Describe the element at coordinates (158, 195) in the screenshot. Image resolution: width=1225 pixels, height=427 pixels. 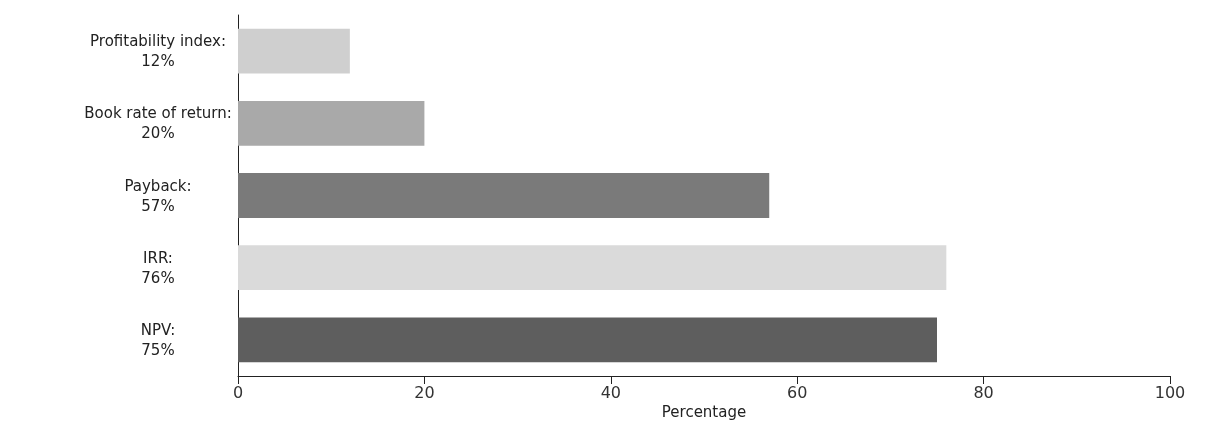
I see `y-tick-label: Payback: 57%` at that location.